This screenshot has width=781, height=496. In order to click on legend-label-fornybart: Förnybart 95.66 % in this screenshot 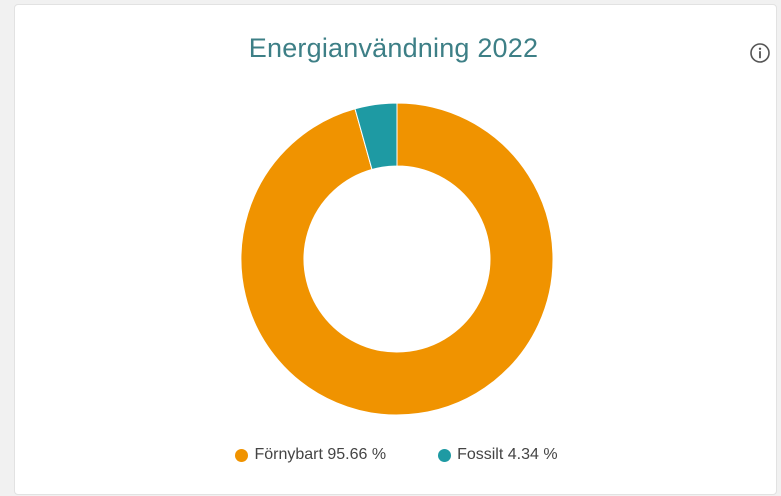, I will do `click(320, 454)`.